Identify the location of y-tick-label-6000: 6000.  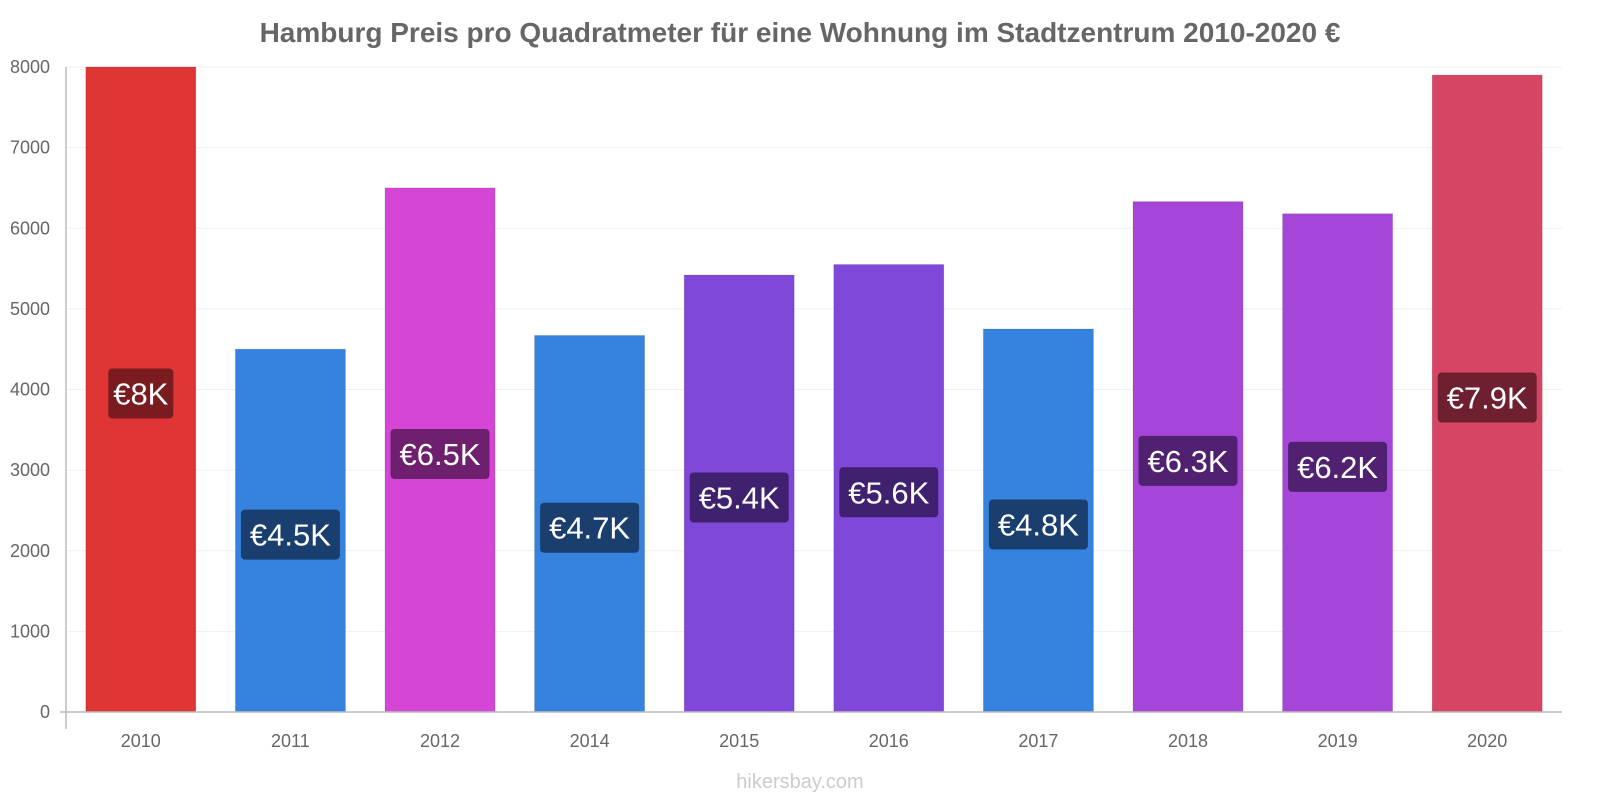
(30, 228).